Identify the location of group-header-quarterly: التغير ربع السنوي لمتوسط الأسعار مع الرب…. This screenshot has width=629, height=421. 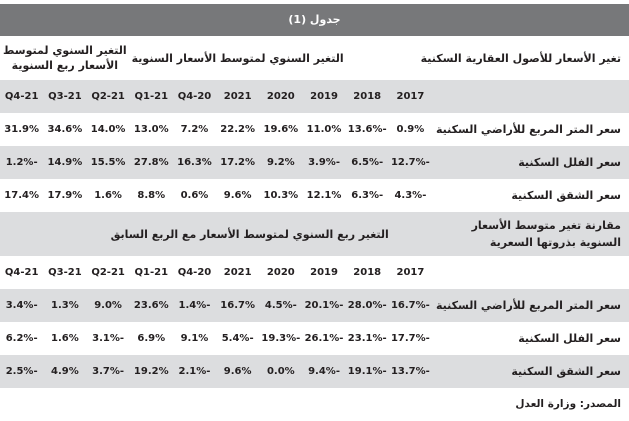
(250, 234).